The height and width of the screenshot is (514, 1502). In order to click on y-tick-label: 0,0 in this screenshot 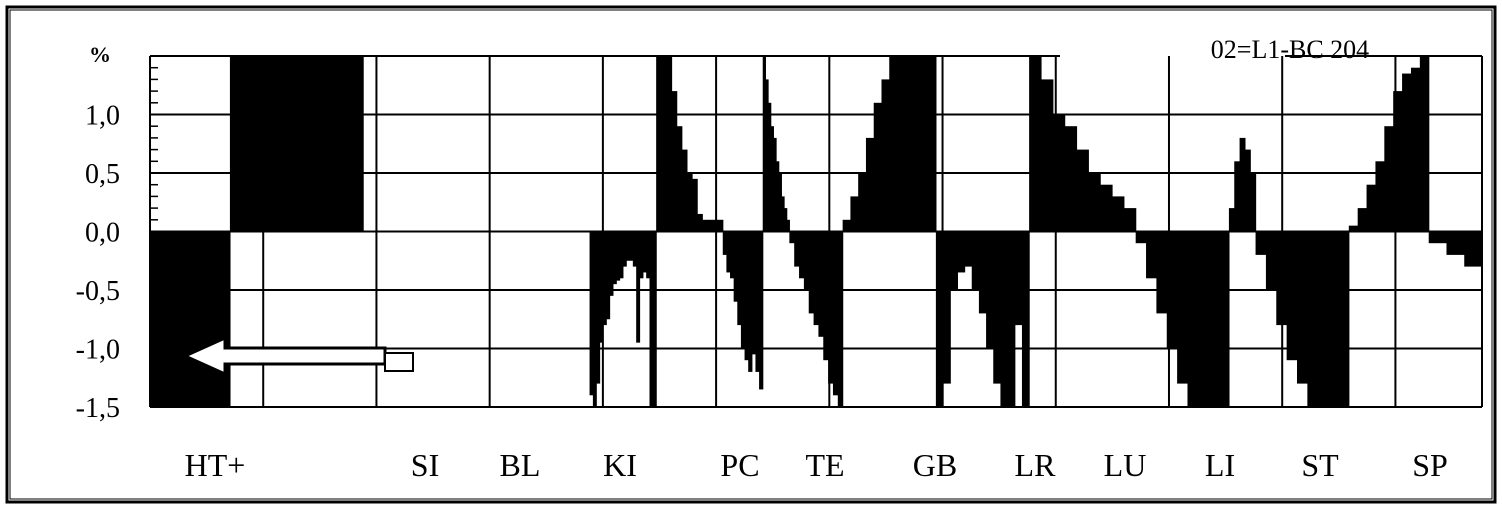, I will do `click(102, 233)`.